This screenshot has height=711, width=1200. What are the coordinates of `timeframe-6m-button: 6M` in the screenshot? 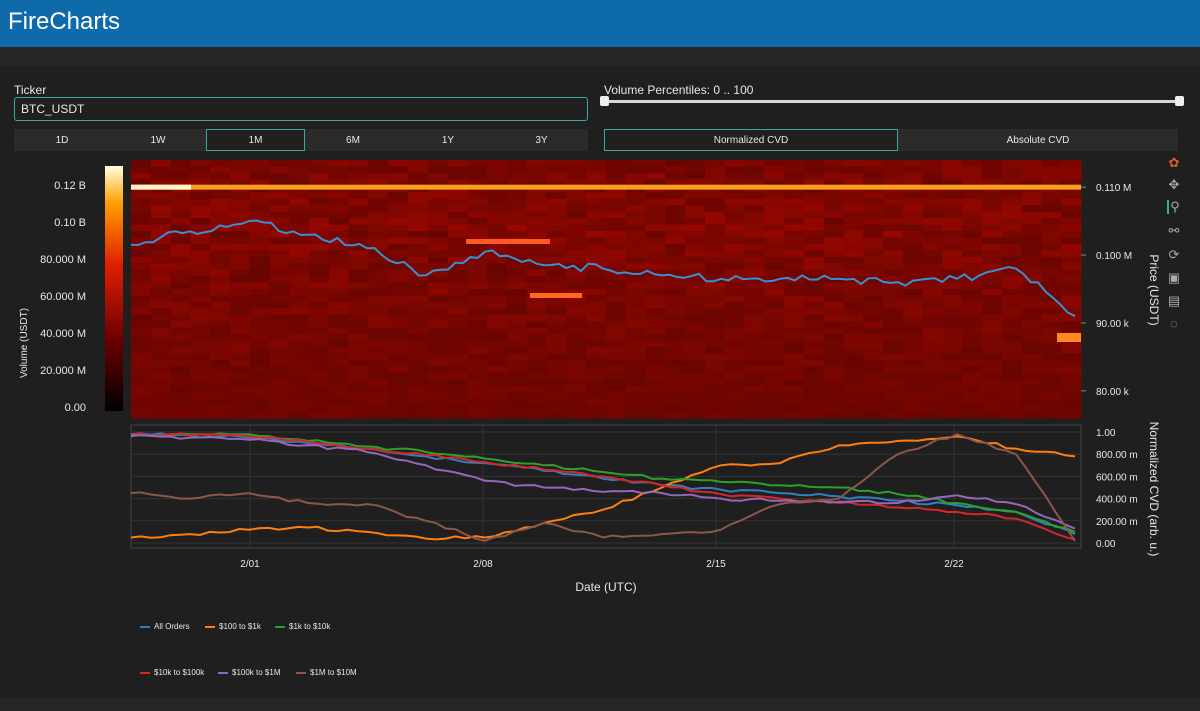 It's located at (353, 140).